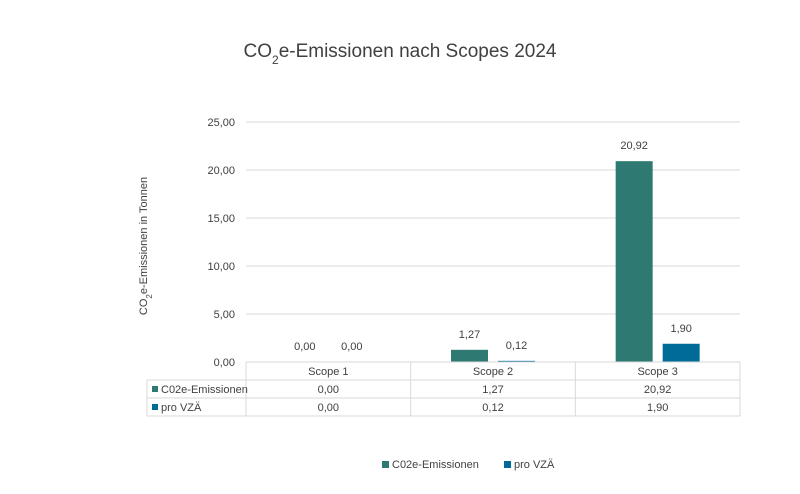  Describe the element at coordinates (534, 465) in the screenshot. I see `legend-label: pro VZÄ` at that location.